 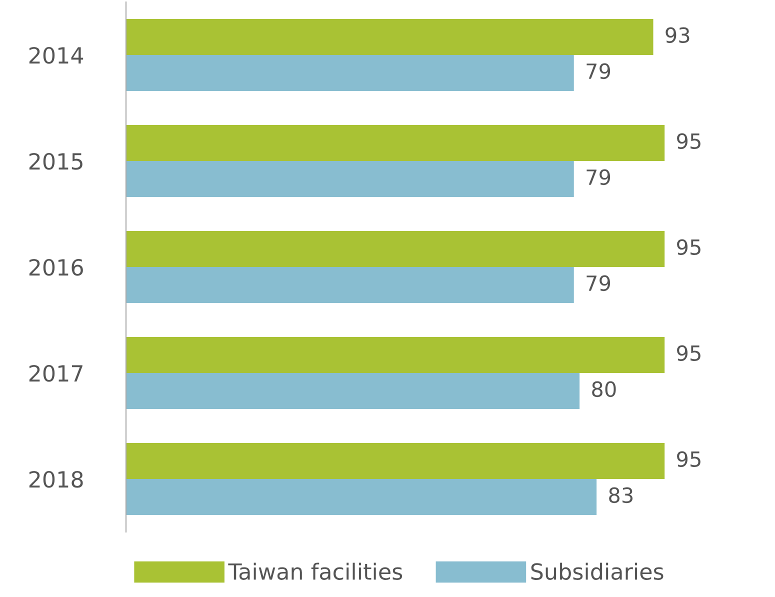 What do you see at coordinates (621, 495) in the screenshot?
I see `data-label: 83` at bounding box center [621, 495].